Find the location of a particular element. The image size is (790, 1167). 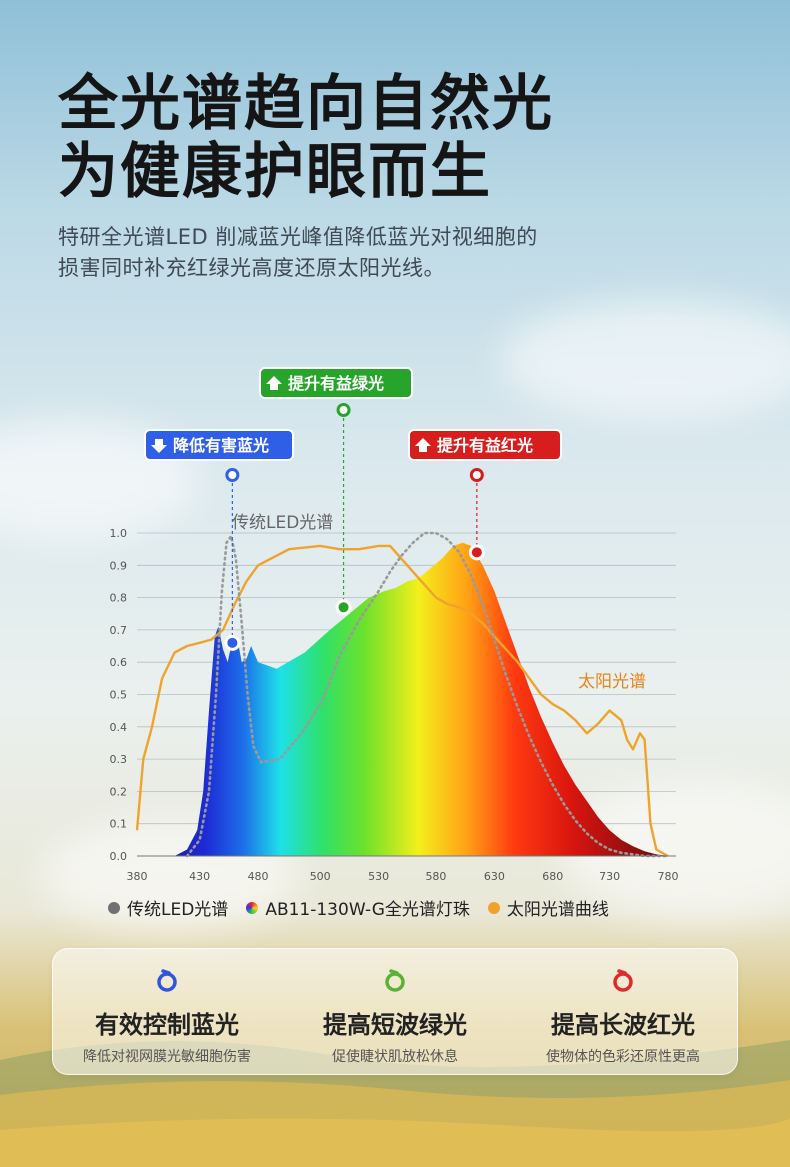

x-tick-label: 780 is located at coordinates (668, 876).